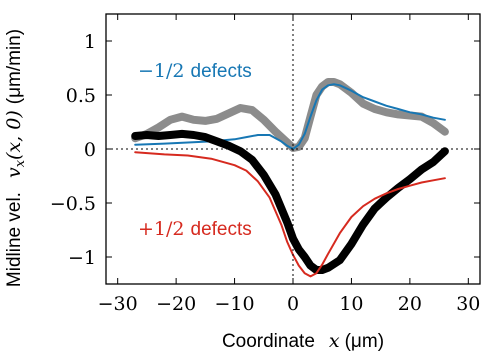 This screenshot has width=492, height=360. I want to click on series-line-minus-half-model, so click(290, 116).